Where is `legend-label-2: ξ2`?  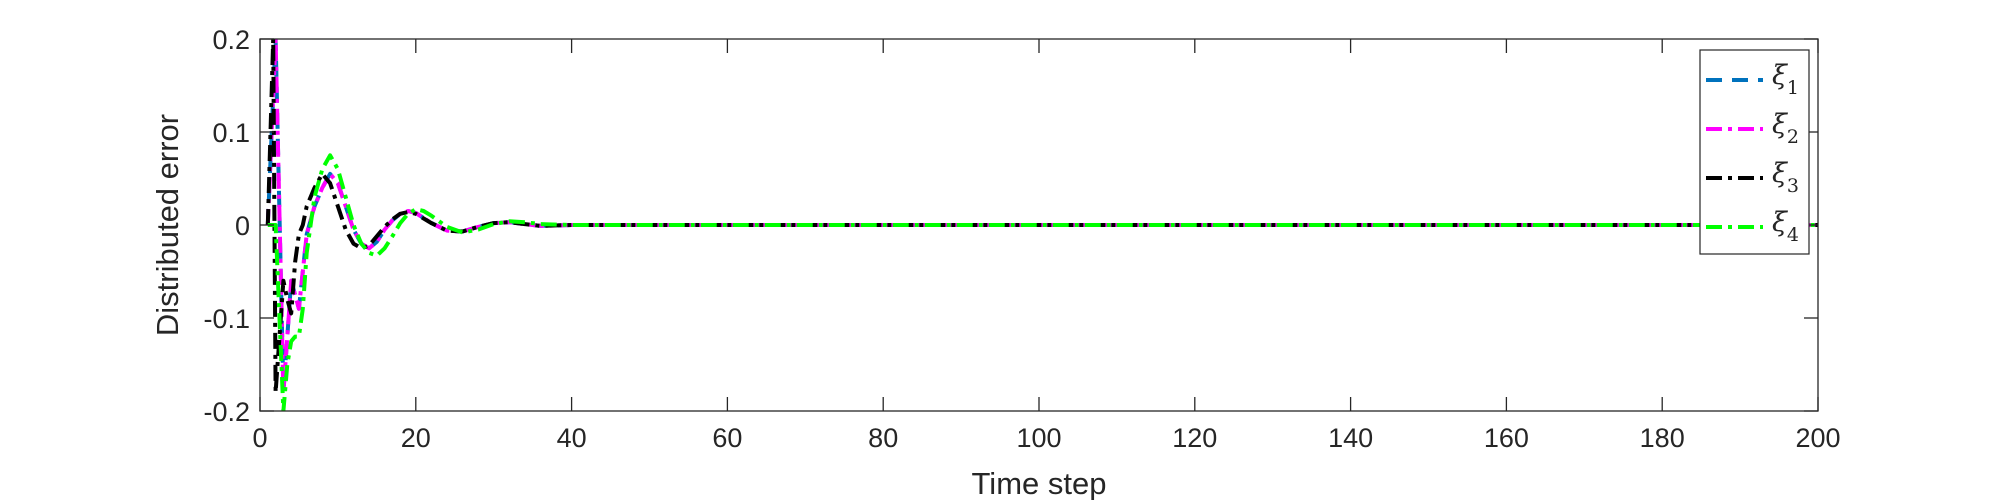 legend-label-2: ξ2 is located at coordinates (1785, 128).